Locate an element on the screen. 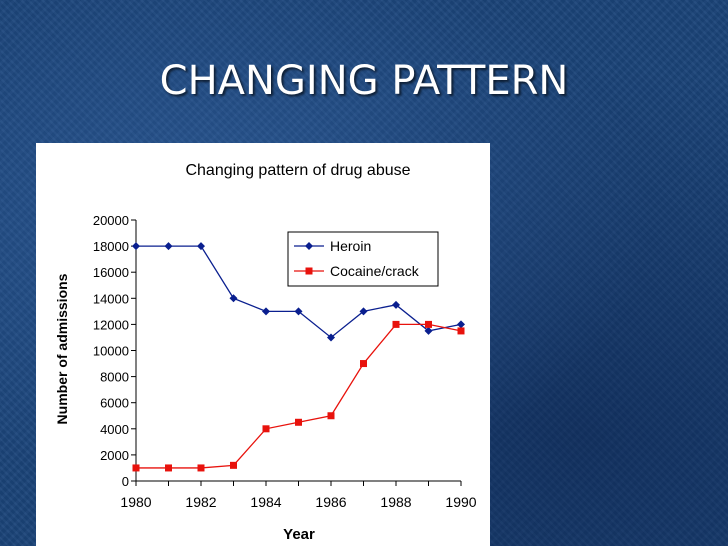 The width and height of the screenshot is (728, 546). y-tick-label: 10000 is located at coordinates (111, 351).